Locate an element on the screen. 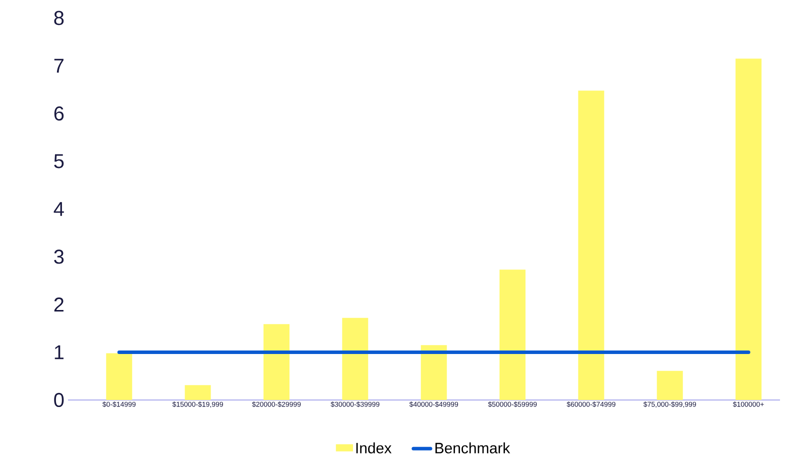  y-tick-label: 6 is located at coordinates (59, 113).